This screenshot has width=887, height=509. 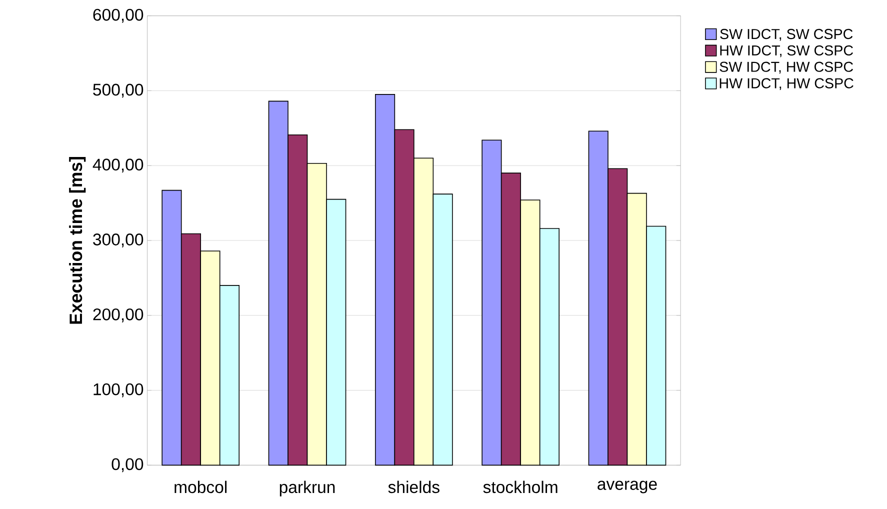 I want to click on y-tick-label: 600,00, so click(x=118, y=16).